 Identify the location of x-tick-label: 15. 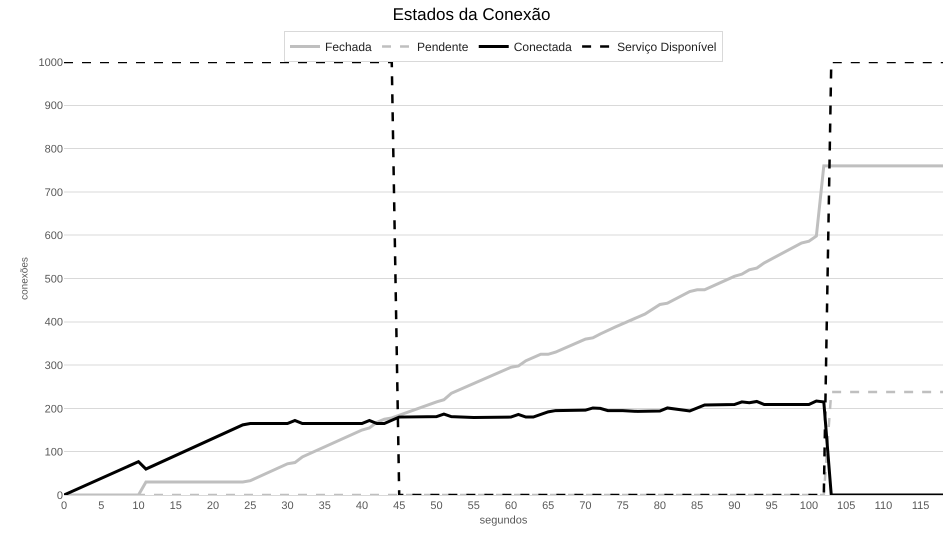
(176, 506).